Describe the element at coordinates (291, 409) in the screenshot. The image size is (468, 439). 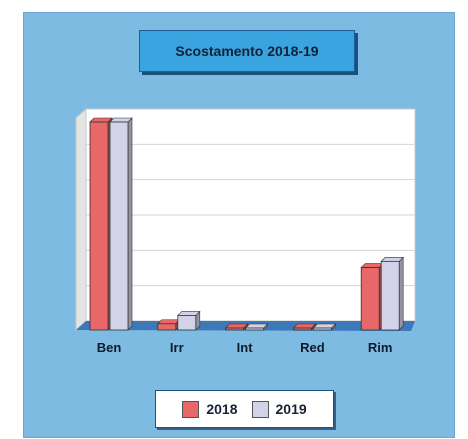
I see `legend-label-2019: 2019` at that location.